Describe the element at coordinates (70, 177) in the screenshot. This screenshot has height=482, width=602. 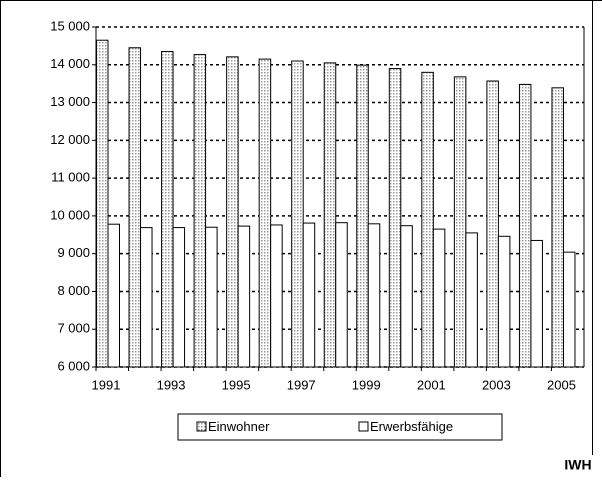
I see `y-tick-label: 11 000` at that location.